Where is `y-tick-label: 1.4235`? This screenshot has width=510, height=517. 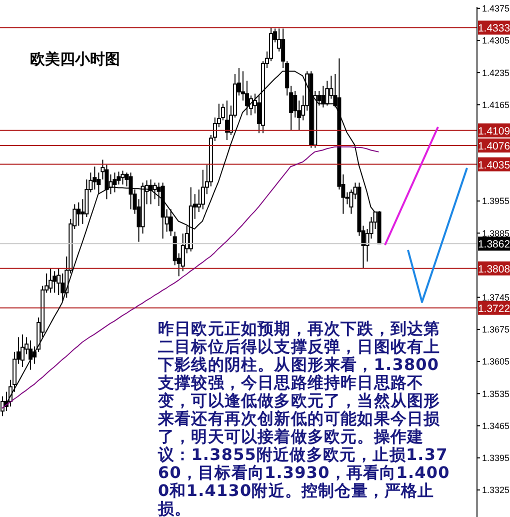 y-tick-label: 1.4235 is located at coordinates (496, 73).